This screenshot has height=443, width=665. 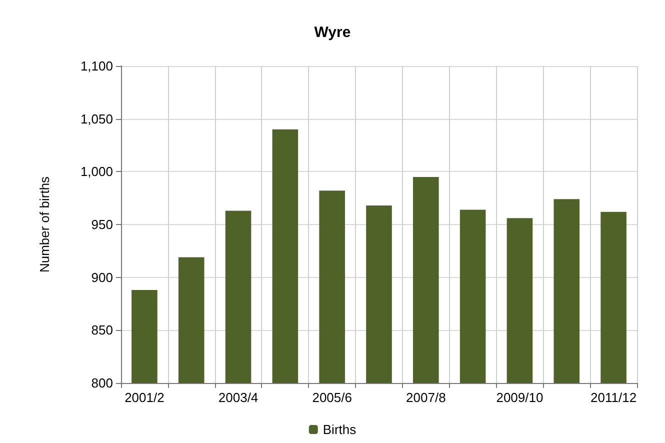 What do you see at coordinates (332, 32) in the screenshot?
I see `chart-title: Wyre` at bounding box center [332, 32].